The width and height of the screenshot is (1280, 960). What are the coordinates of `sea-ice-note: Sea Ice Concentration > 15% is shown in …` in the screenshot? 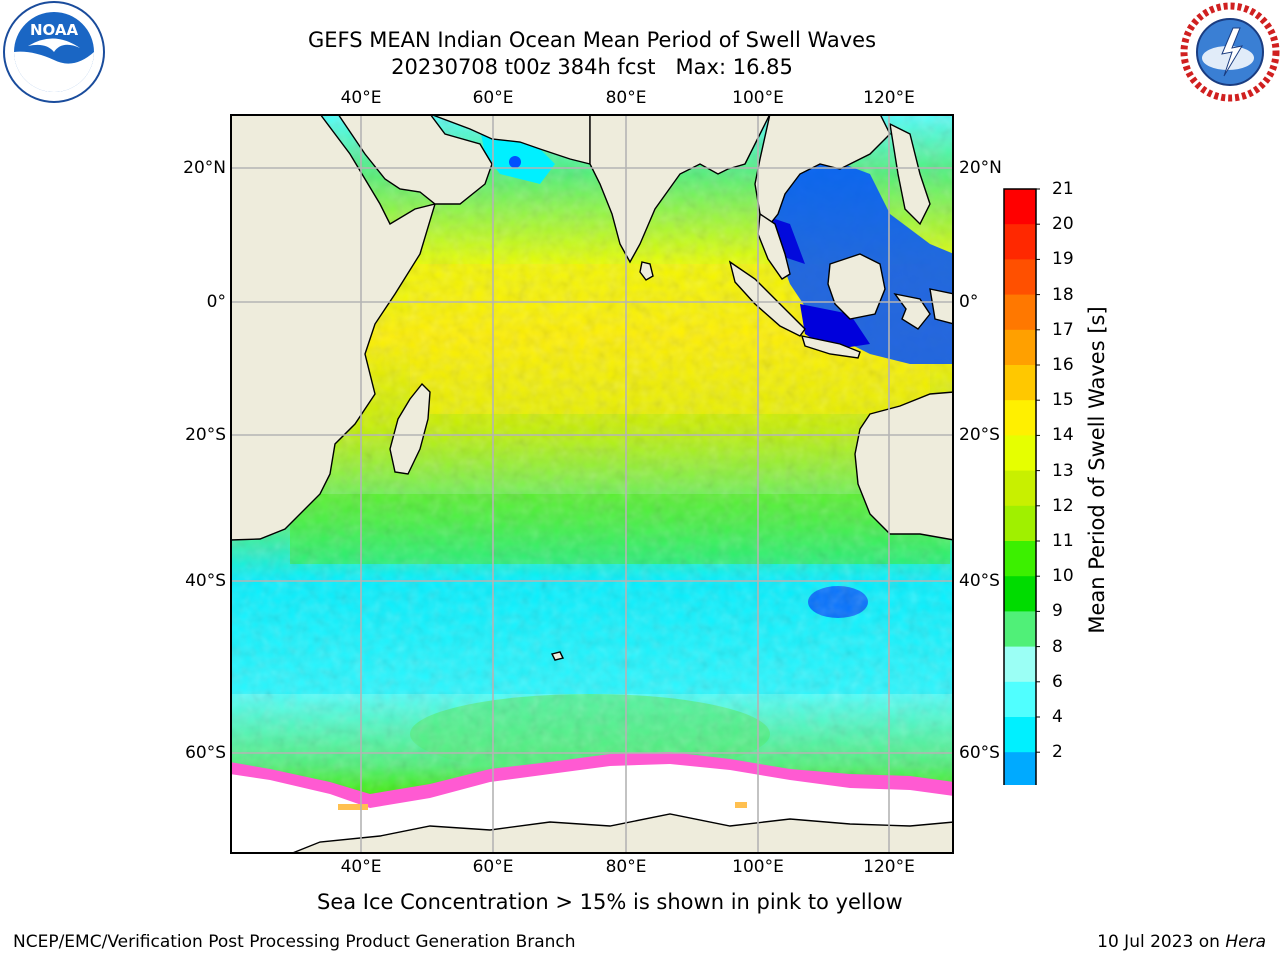 It's located at (610, 902).